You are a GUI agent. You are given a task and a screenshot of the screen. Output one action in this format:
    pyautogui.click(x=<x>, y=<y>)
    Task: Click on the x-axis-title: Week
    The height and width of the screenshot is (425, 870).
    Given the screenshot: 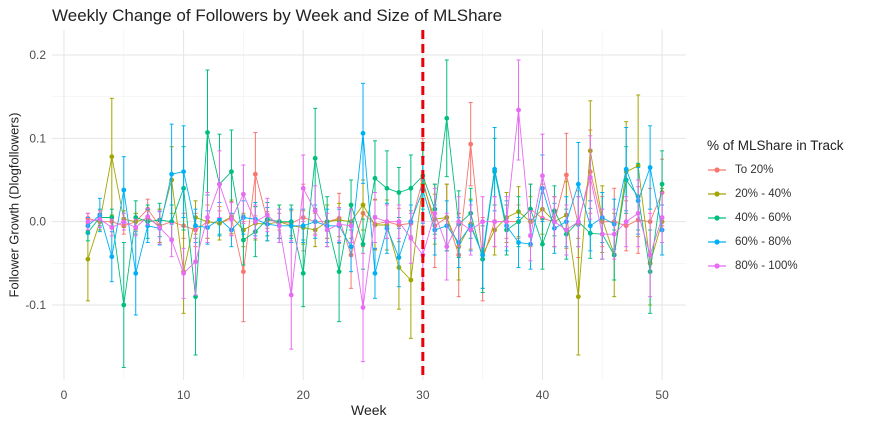 What is the action you would take?
    pyautogui.click(x=369, y=410)
    